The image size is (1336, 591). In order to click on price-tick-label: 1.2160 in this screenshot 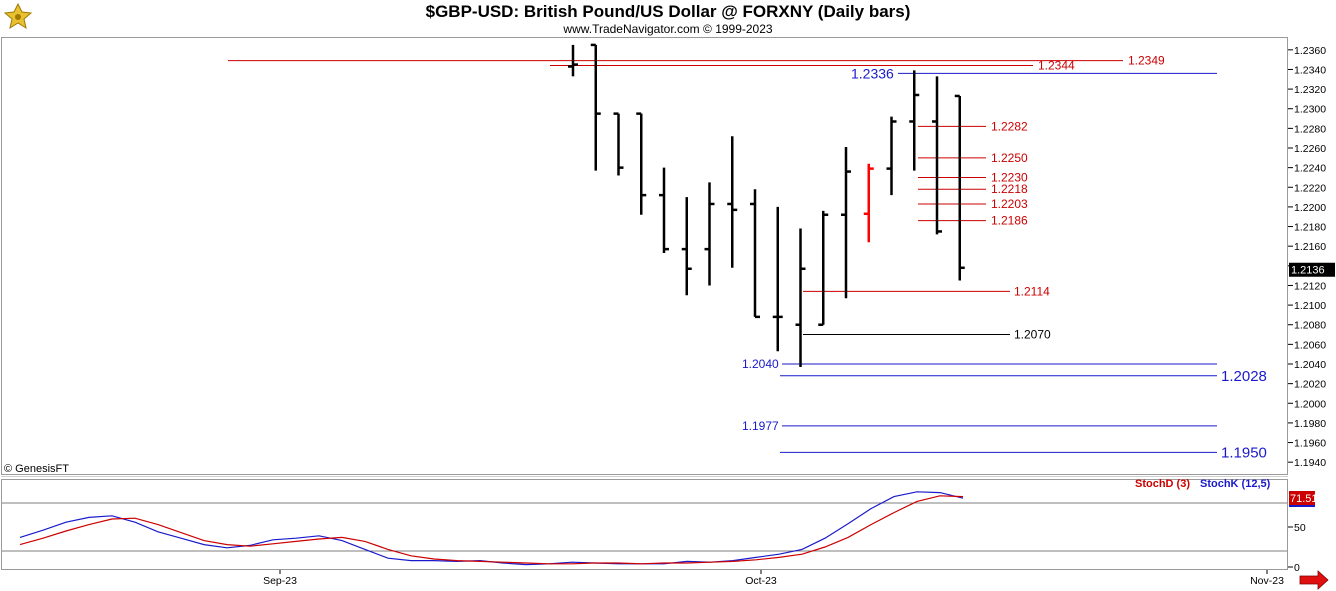, I will do `click(1310, 247)`.